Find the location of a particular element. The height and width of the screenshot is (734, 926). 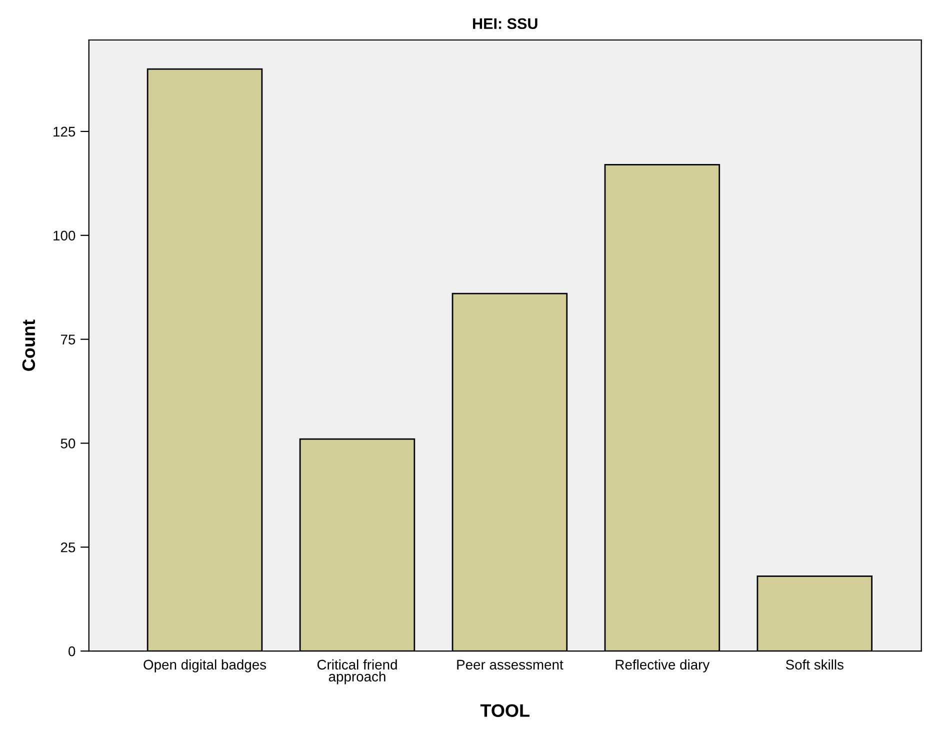

y-tick-label: 125 is located at coordinates (65, 131).